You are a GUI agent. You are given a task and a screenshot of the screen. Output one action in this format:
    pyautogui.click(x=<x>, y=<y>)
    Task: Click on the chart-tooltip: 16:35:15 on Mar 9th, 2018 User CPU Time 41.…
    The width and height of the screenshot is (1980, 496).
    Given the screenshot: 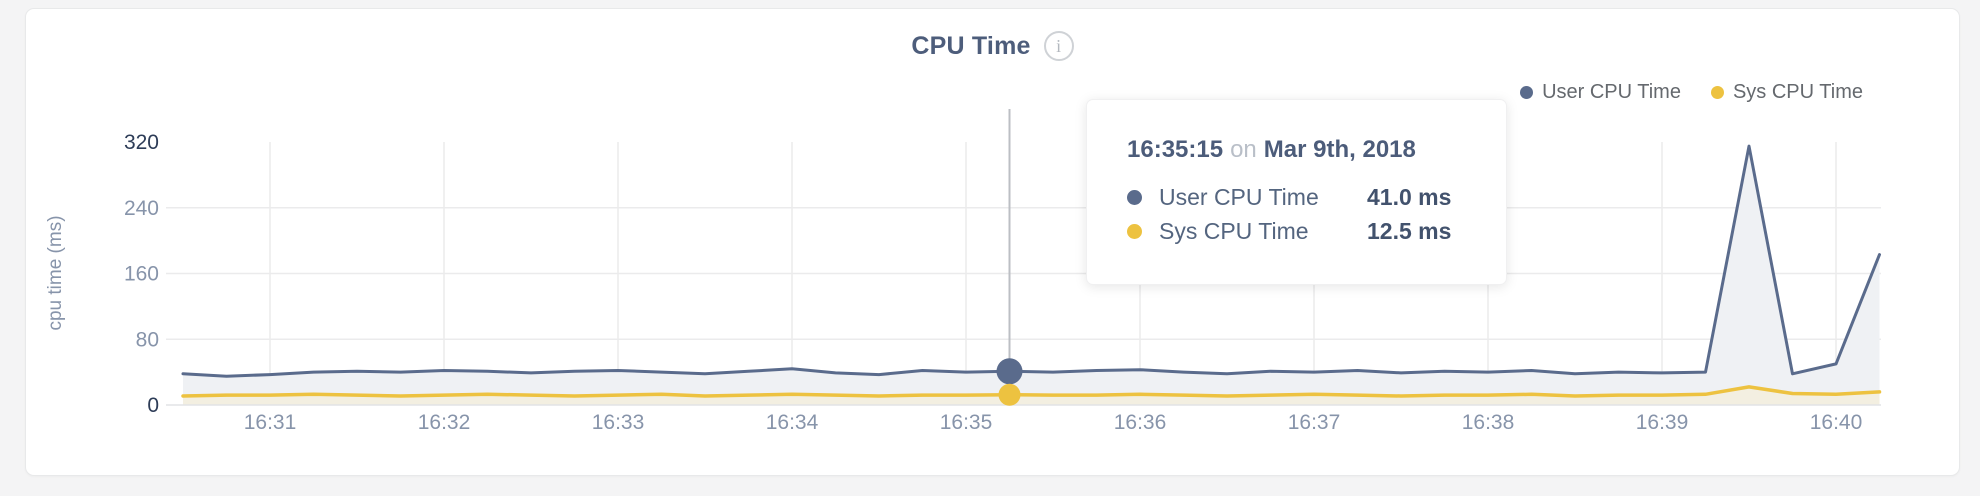 What is the action you would take?
    pyautogui.click(x=1296, y=192)
    